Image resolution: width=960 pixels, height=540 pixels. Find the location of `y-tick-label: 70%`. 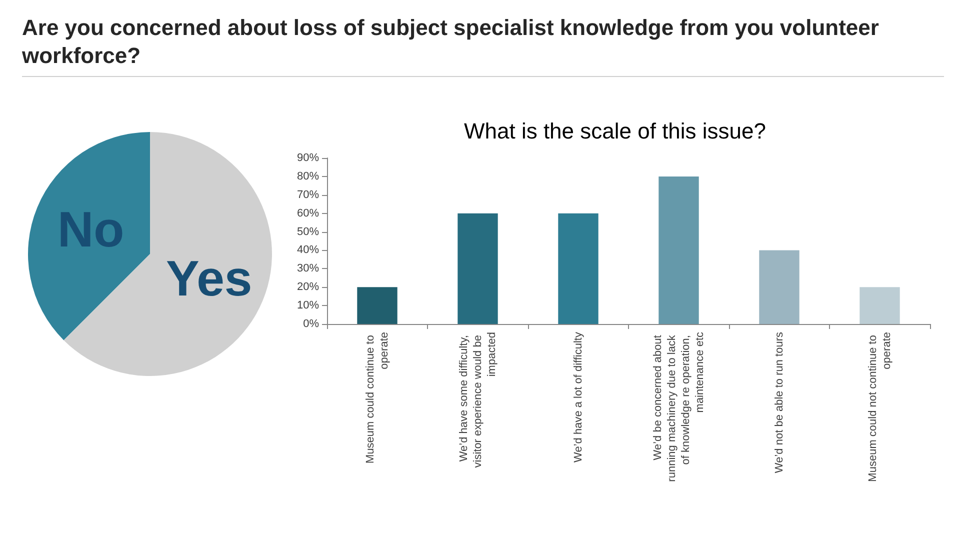

y-tick-label: 70% is located at coordinates (308, 194).